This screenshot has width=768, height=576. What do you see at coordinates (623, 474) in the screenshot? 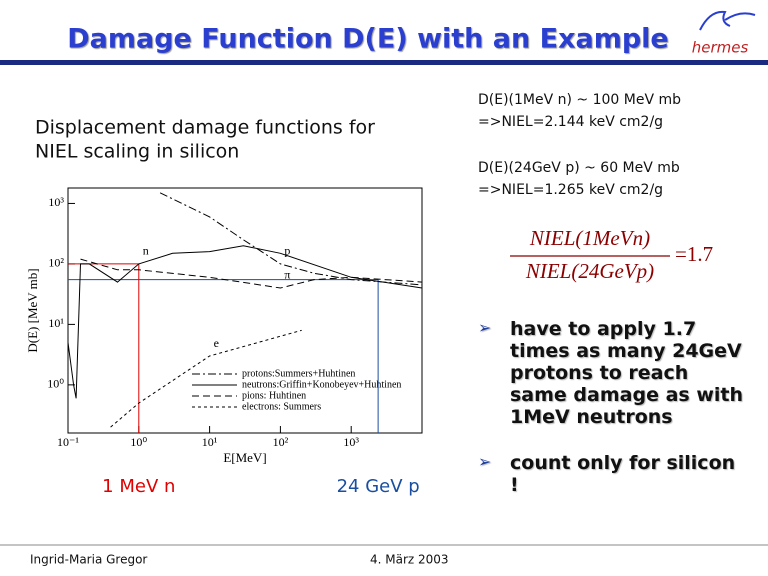
I see `bullet-text: count only for silicon !` at bounding box center [623, 474].